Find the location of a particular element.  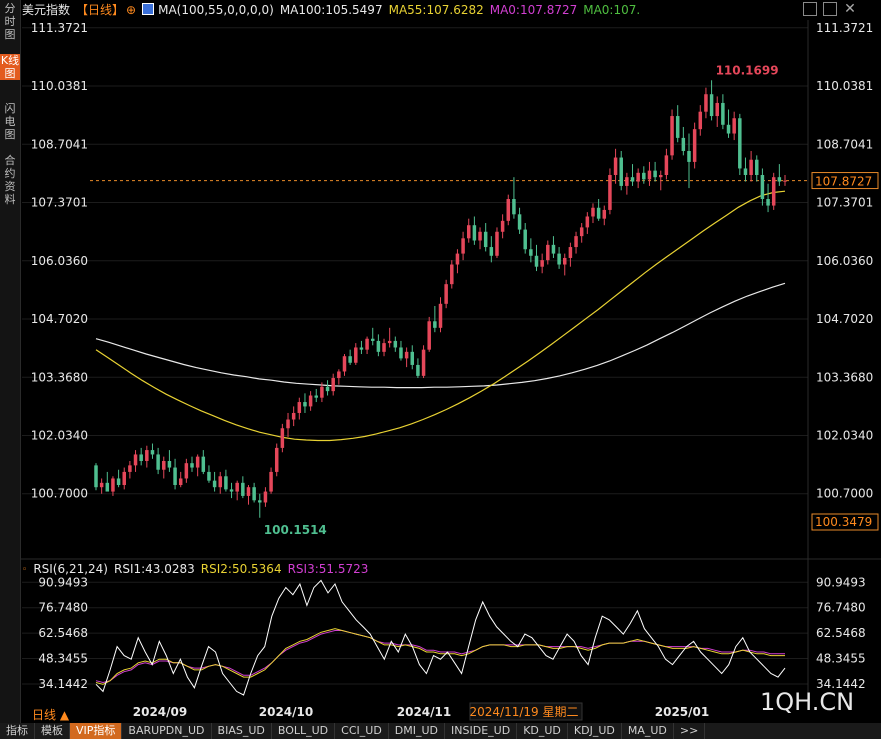

rsi-tick-left: 62.5468 is located at coordinates (63, 633).